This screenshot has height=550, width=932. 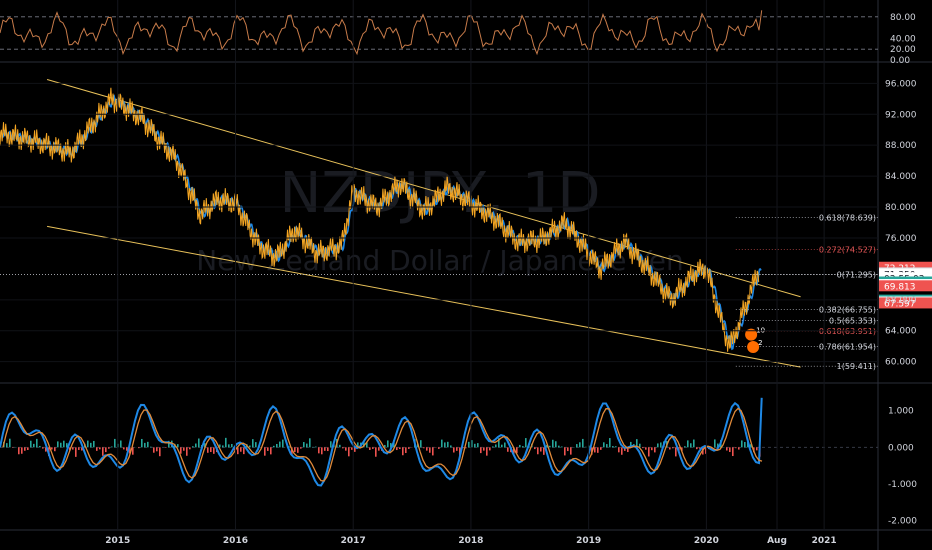 What do you see at coordinates (901, 412) in the screenshot?
I see `macd-tick-label: 1.000` at bounding box center [901, 412].